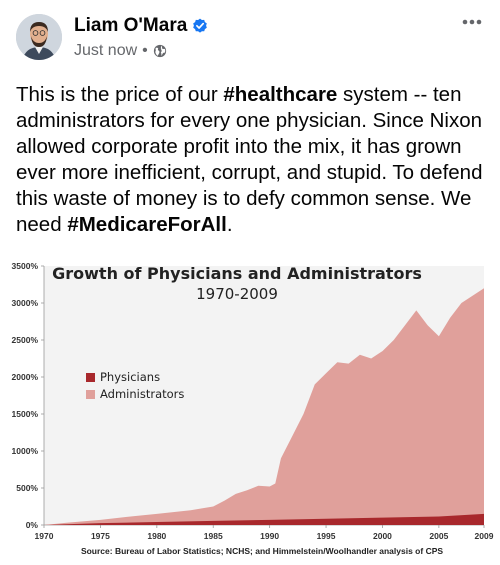 The image size is (500, 565). What do you see at coordinates (25, 303) in the screenshot?
I see `y-tick-label: 3000%` at bounding box center [25, 303].